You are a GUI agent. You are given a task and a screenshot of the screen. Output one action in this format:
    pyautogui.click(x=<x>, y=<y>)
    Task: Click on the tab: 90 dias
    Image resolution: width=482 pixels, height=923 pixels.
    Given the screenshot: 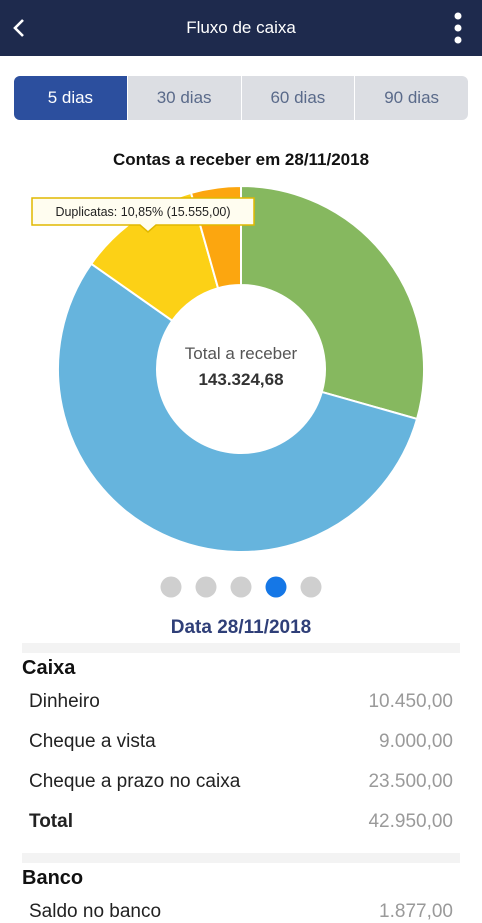 What is the action you would take?
    pyautogui.click(x=411, y=98)
    